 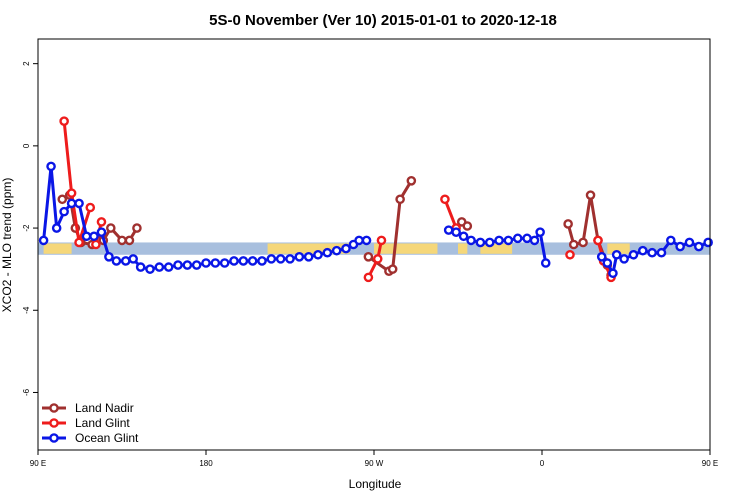 What do you see at coordinates (104, 408) in the screenshot?
I see `legend-label: Land Nadir` at bounding box center [104, 408].